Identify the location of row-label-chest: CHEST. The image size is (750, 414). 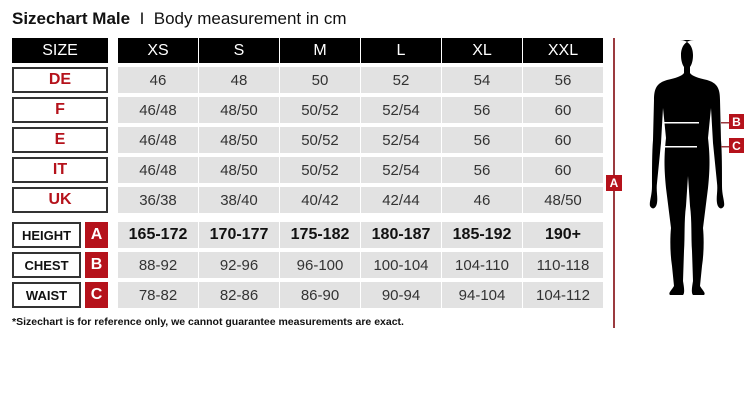
(46, 265).